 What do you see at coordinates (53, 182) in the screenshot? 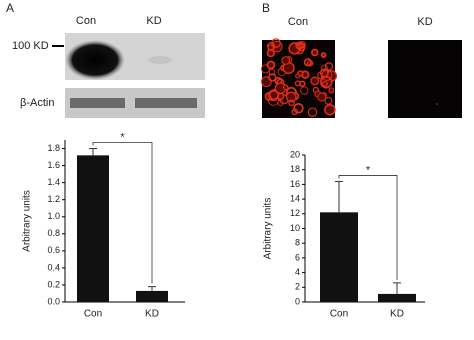
I see `y-tick-label: 1.4` at bounding box center [53, 182].